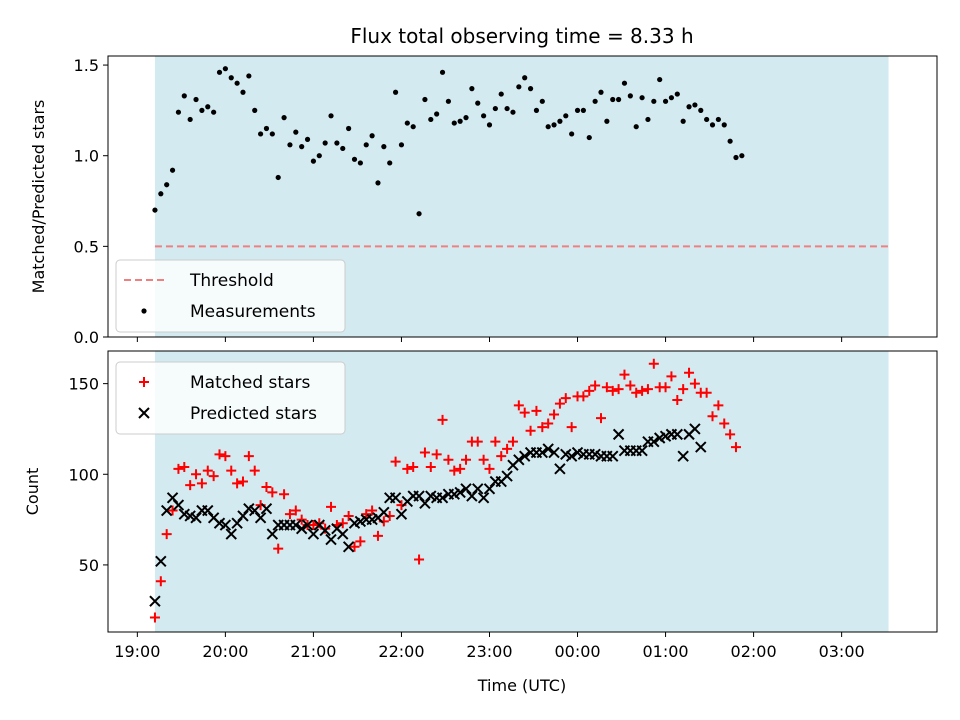 The height and width of the screenshot is (720, 960). Describe the element at coordinates (86, 337) in the screenshot. I see `y-tick-label: 0.0` at that location.